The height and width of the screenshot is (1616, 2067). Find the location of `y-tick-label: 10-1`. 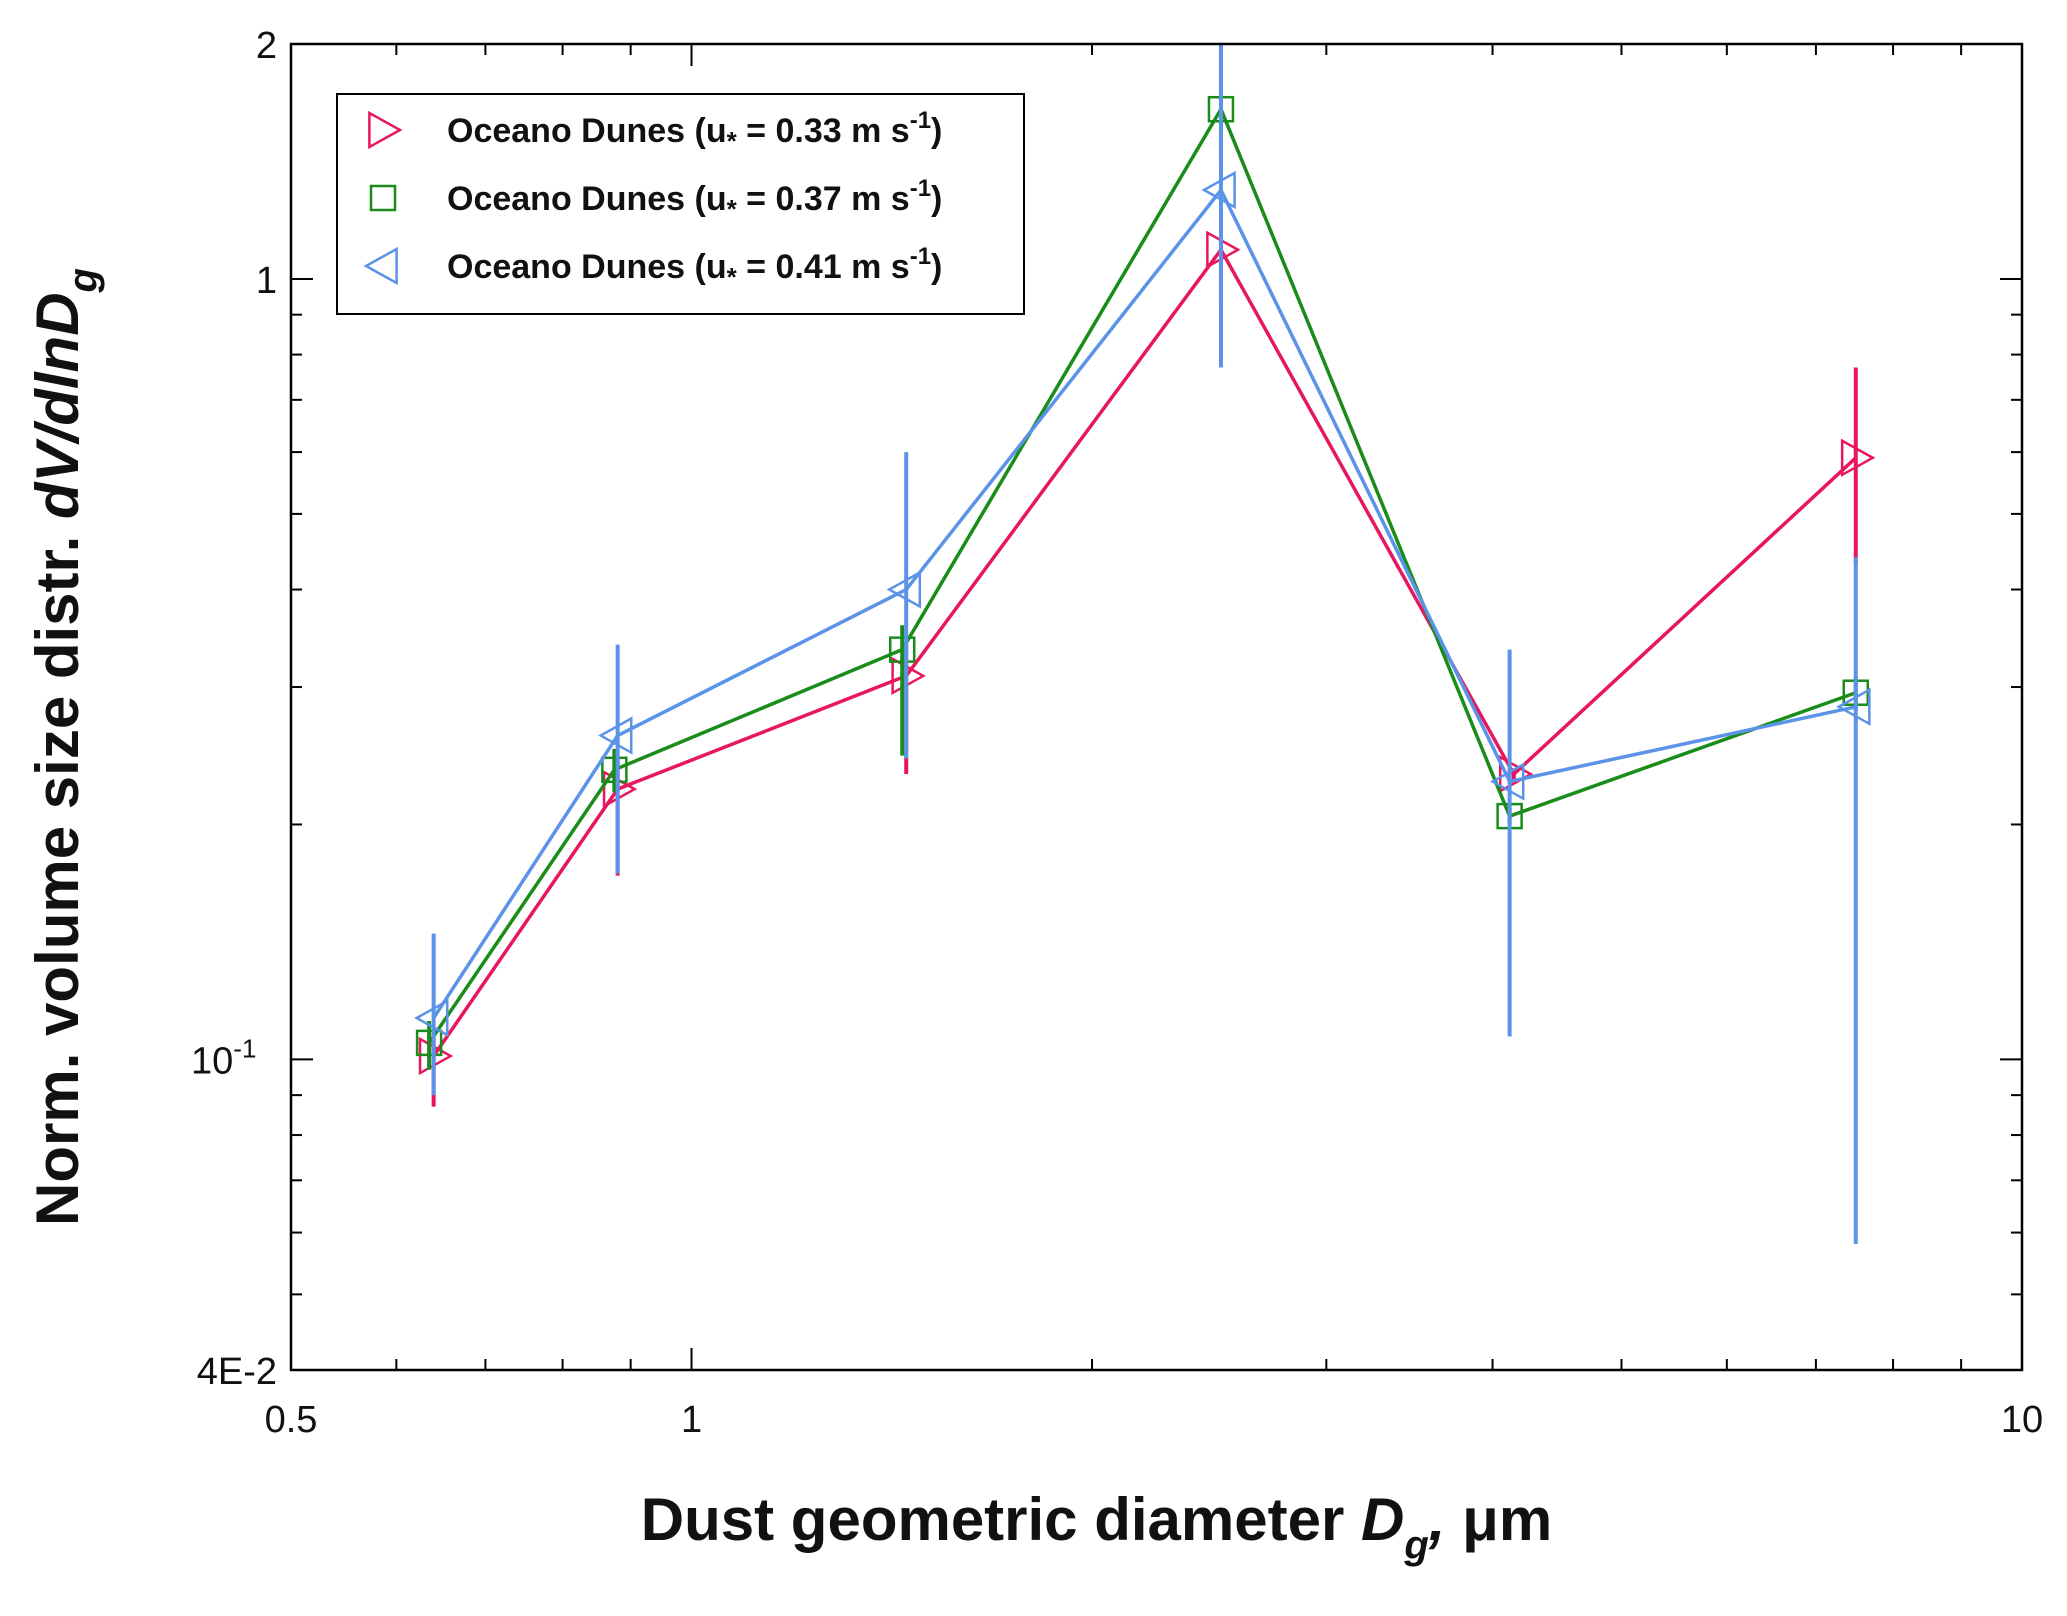

y-tick-label: 10-1 is located at coordinates (223, 1057).